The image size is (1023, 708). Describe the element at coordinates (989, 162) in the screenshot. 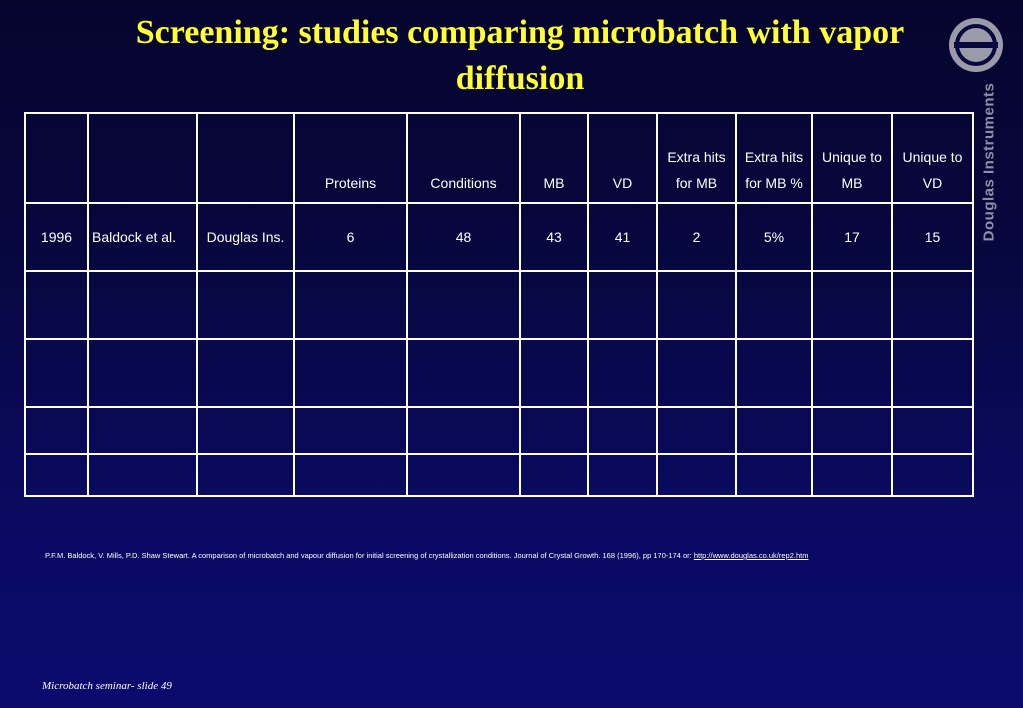

I see `brand-text: Douglas Instruments` at that location.